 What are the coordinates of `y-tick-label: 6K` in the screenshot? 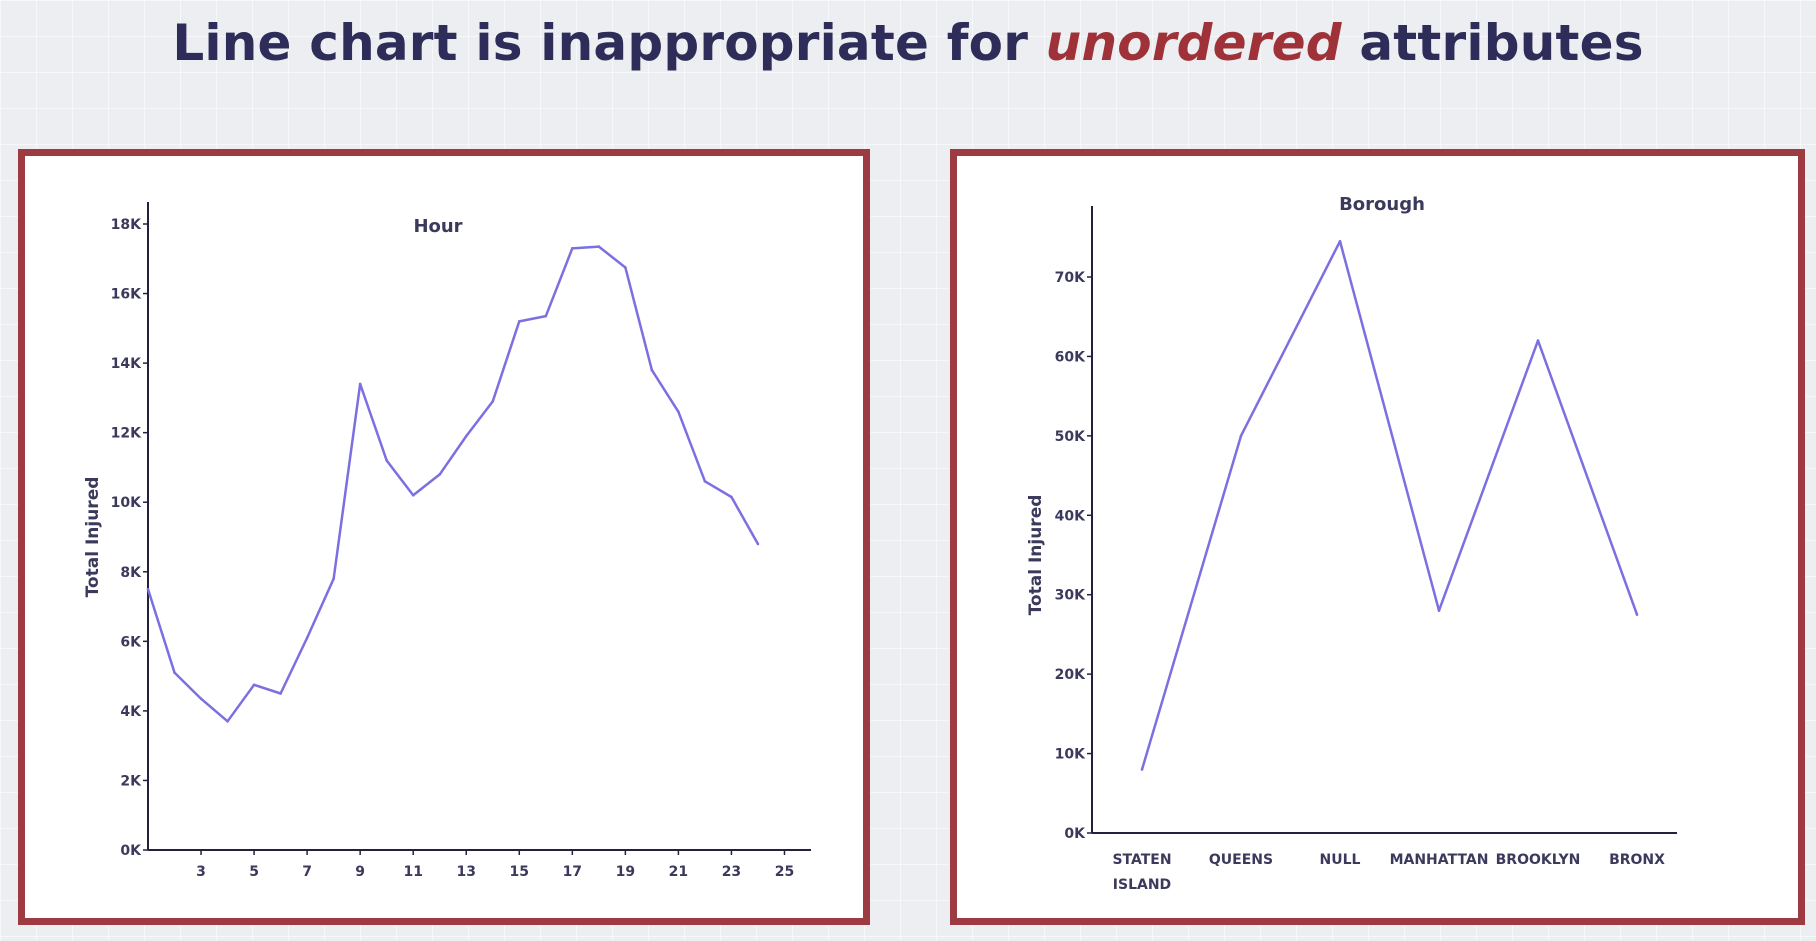 It's located at (131, 642).